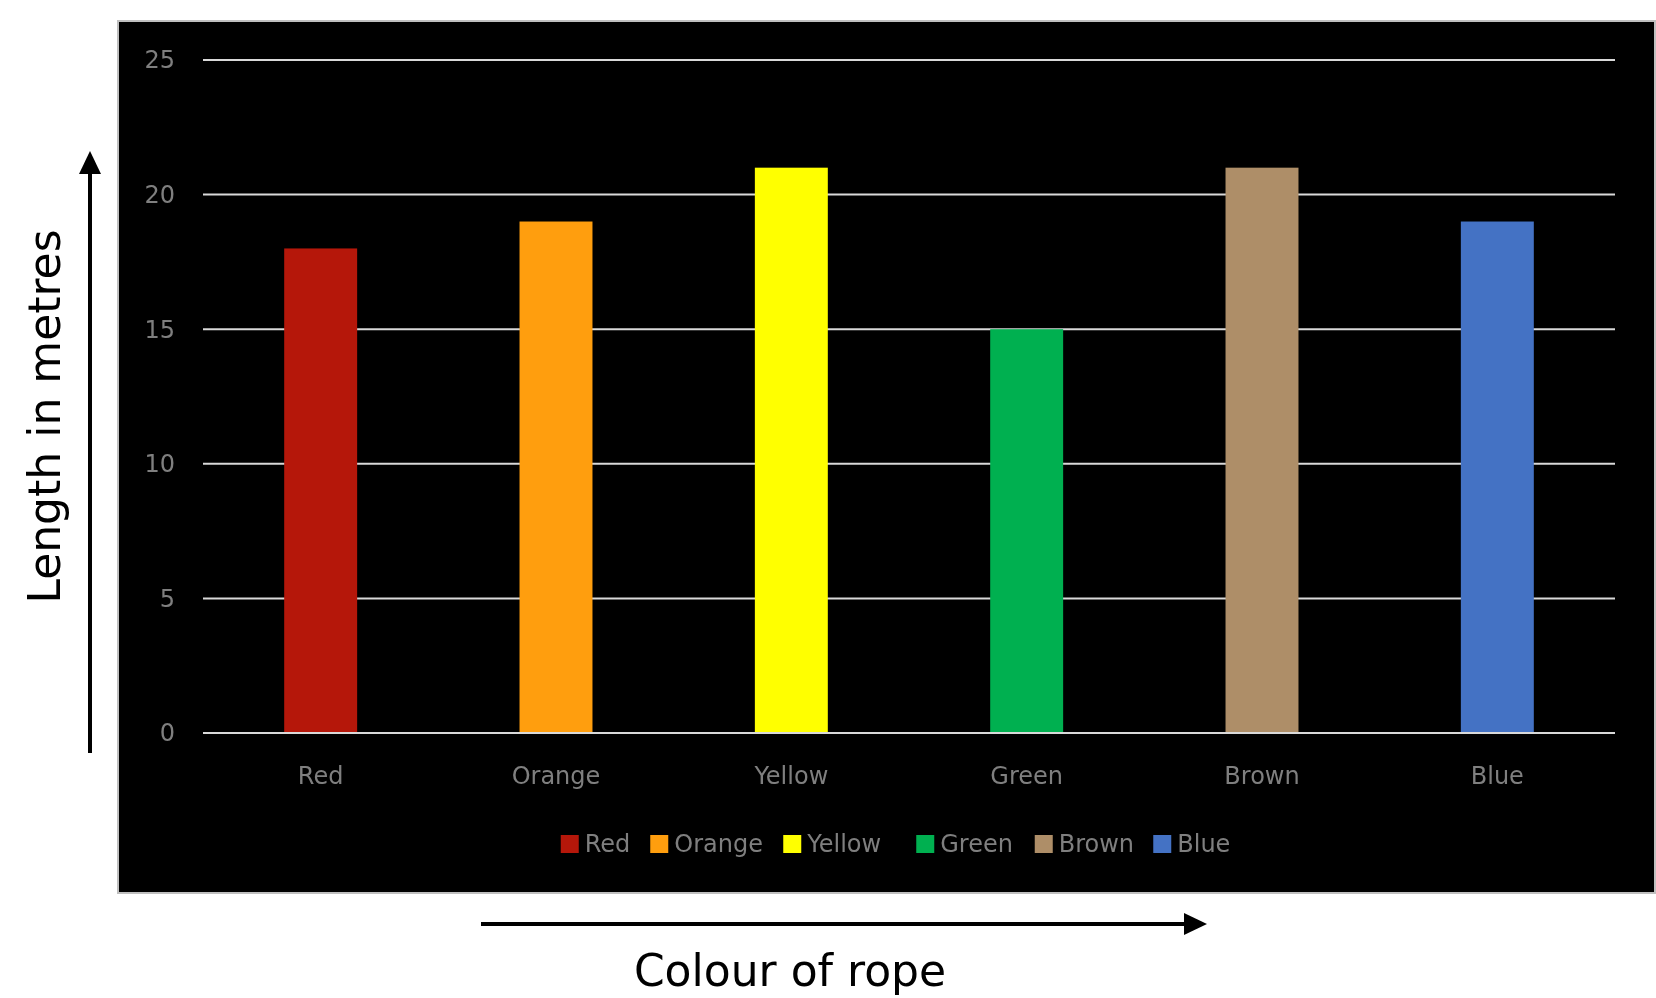 Image resolution: width=1656 pixels, height=998 pixels. What do you see at coordinates (44, 416) in the screenshot?
I see `y-axis-title: Length in metres` at bounding box center [44, 416].